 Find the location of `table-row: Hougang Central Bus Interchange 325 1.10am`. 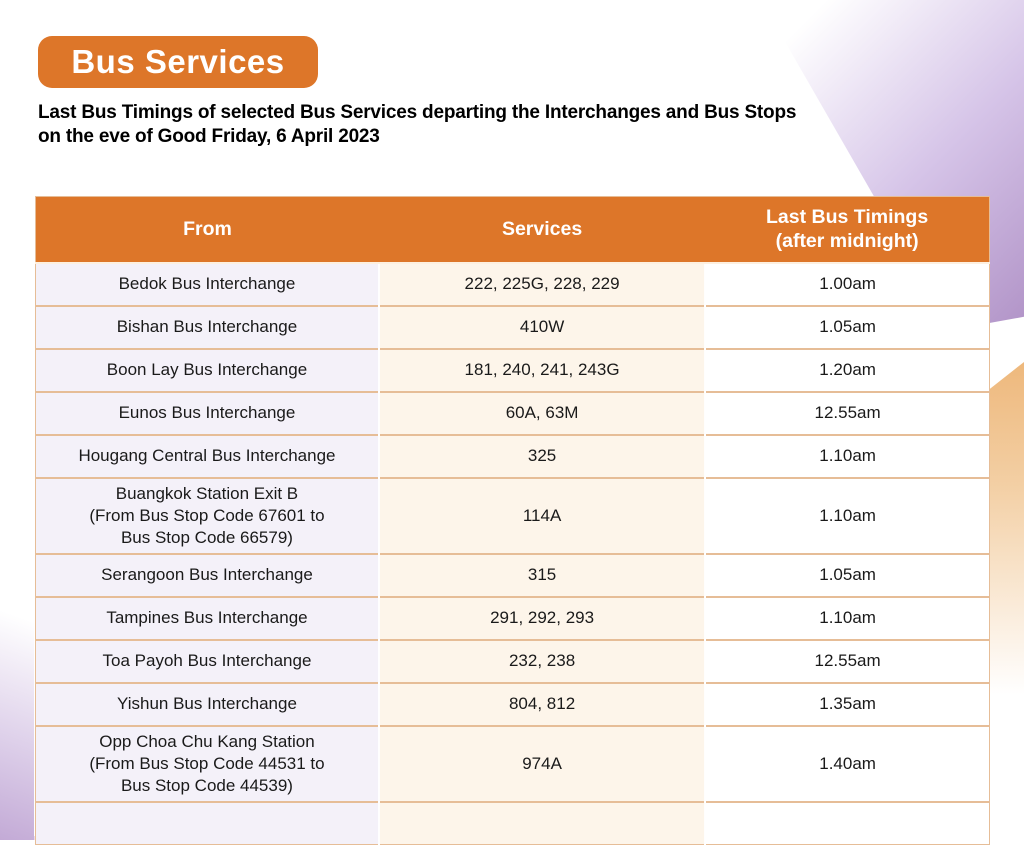

table-row: Hougang Central Bus Interchange 325 1.10am is located at coordinates (512, 455).